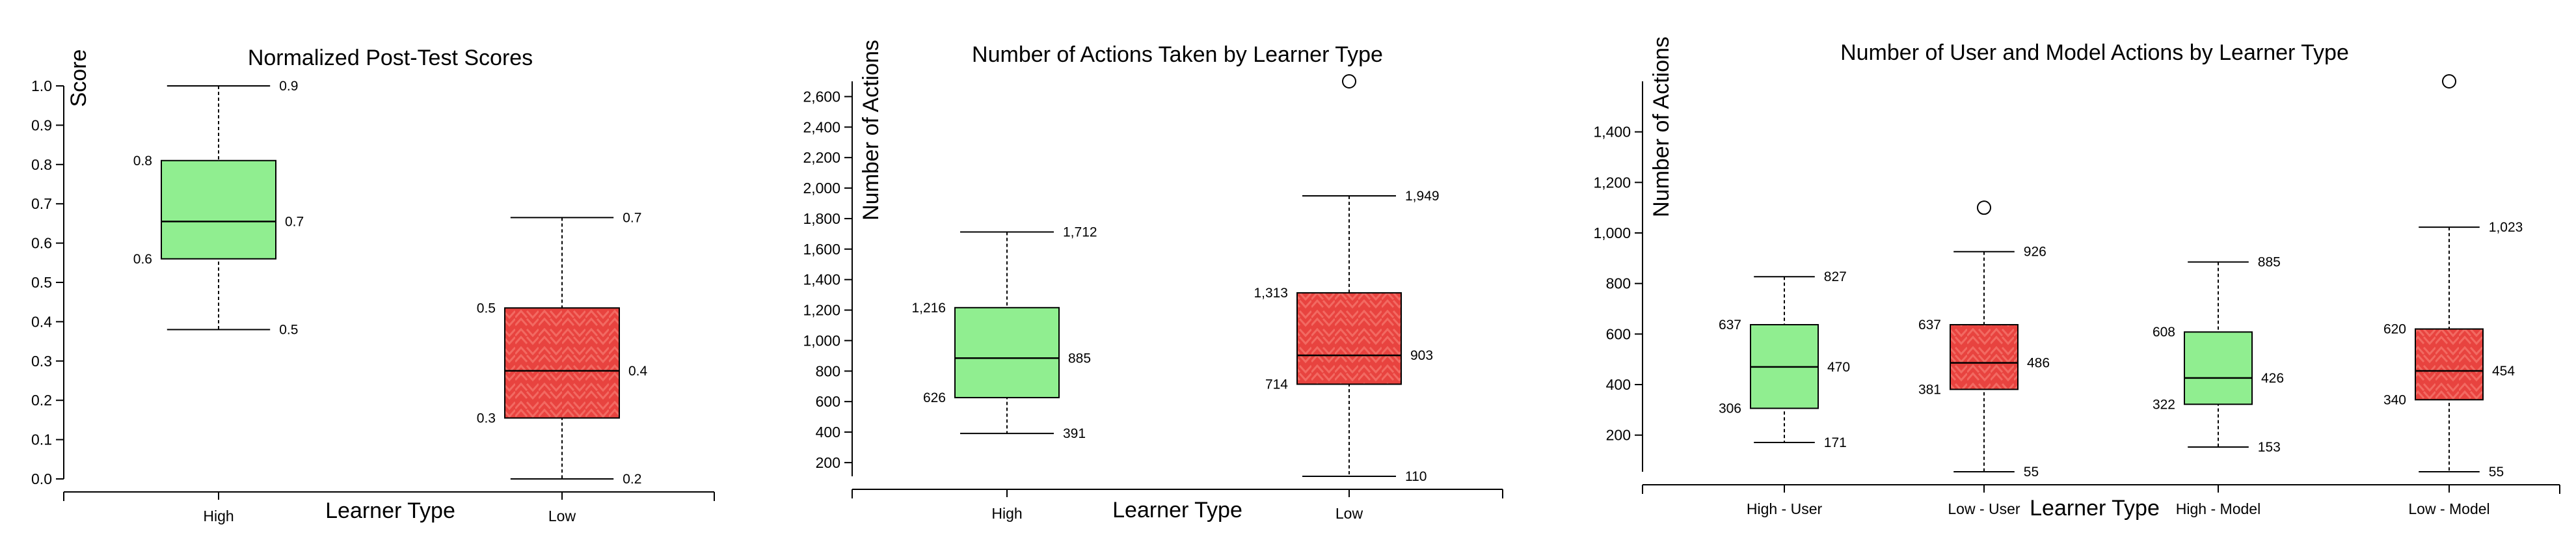  Describe the element at coordinates (2503, 371) in the screenshot. I see `stat-label: 454` at that location.